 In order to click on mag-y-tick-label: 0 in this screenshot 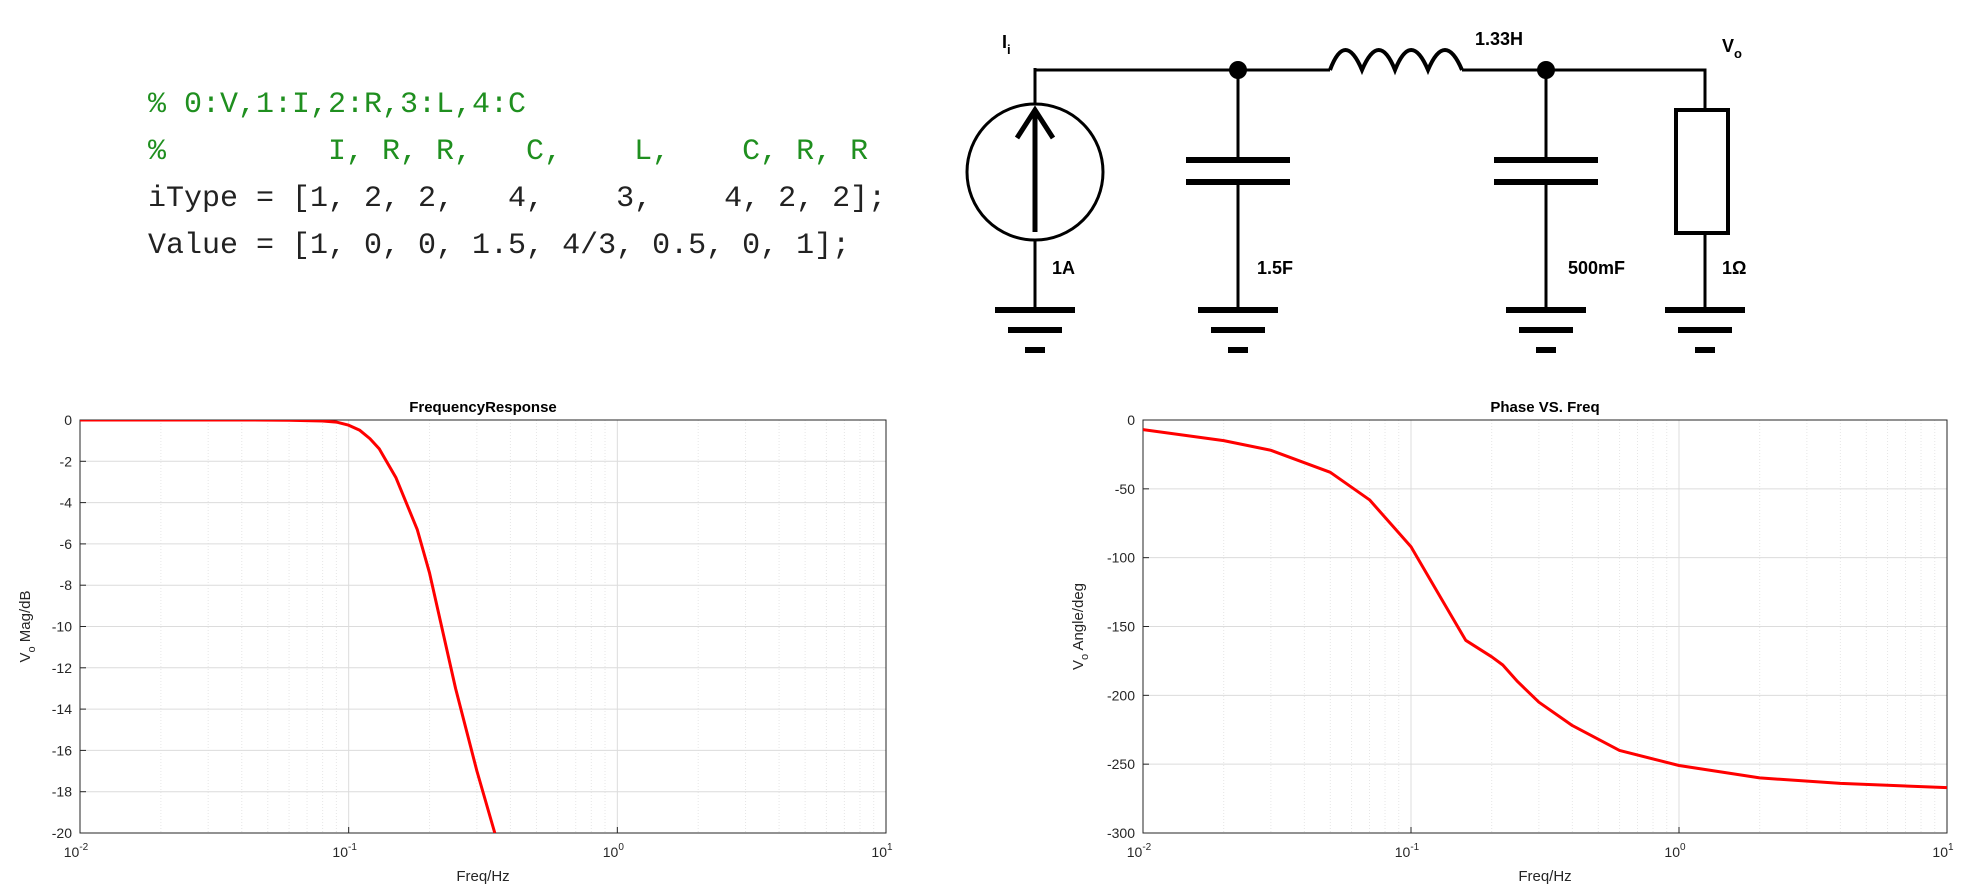, I will do `click(68, 420)`.